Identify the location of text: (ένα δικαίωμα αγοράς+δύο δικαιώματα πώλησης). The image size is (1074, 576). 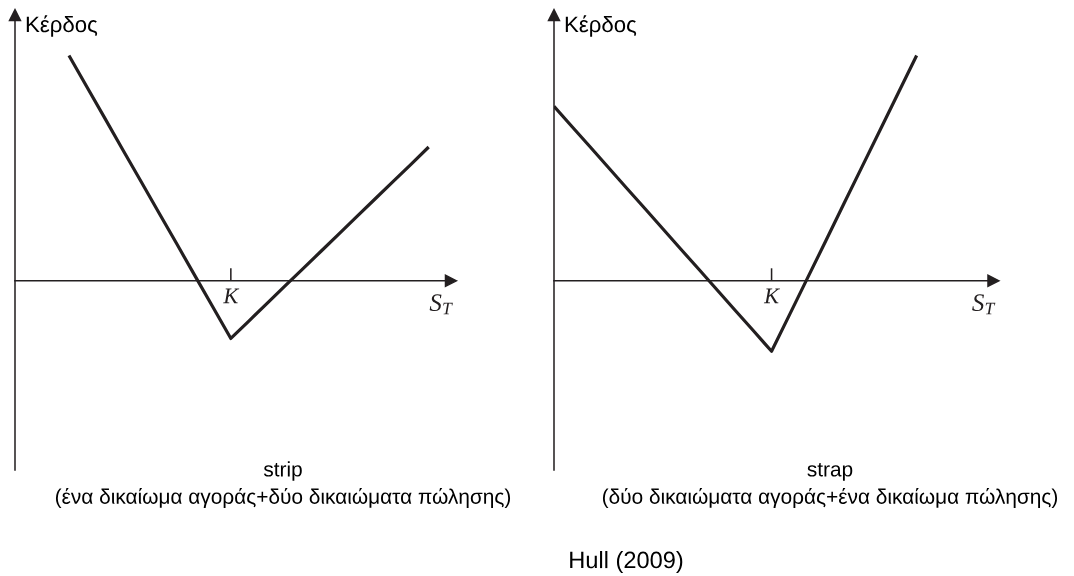
(283, 498).